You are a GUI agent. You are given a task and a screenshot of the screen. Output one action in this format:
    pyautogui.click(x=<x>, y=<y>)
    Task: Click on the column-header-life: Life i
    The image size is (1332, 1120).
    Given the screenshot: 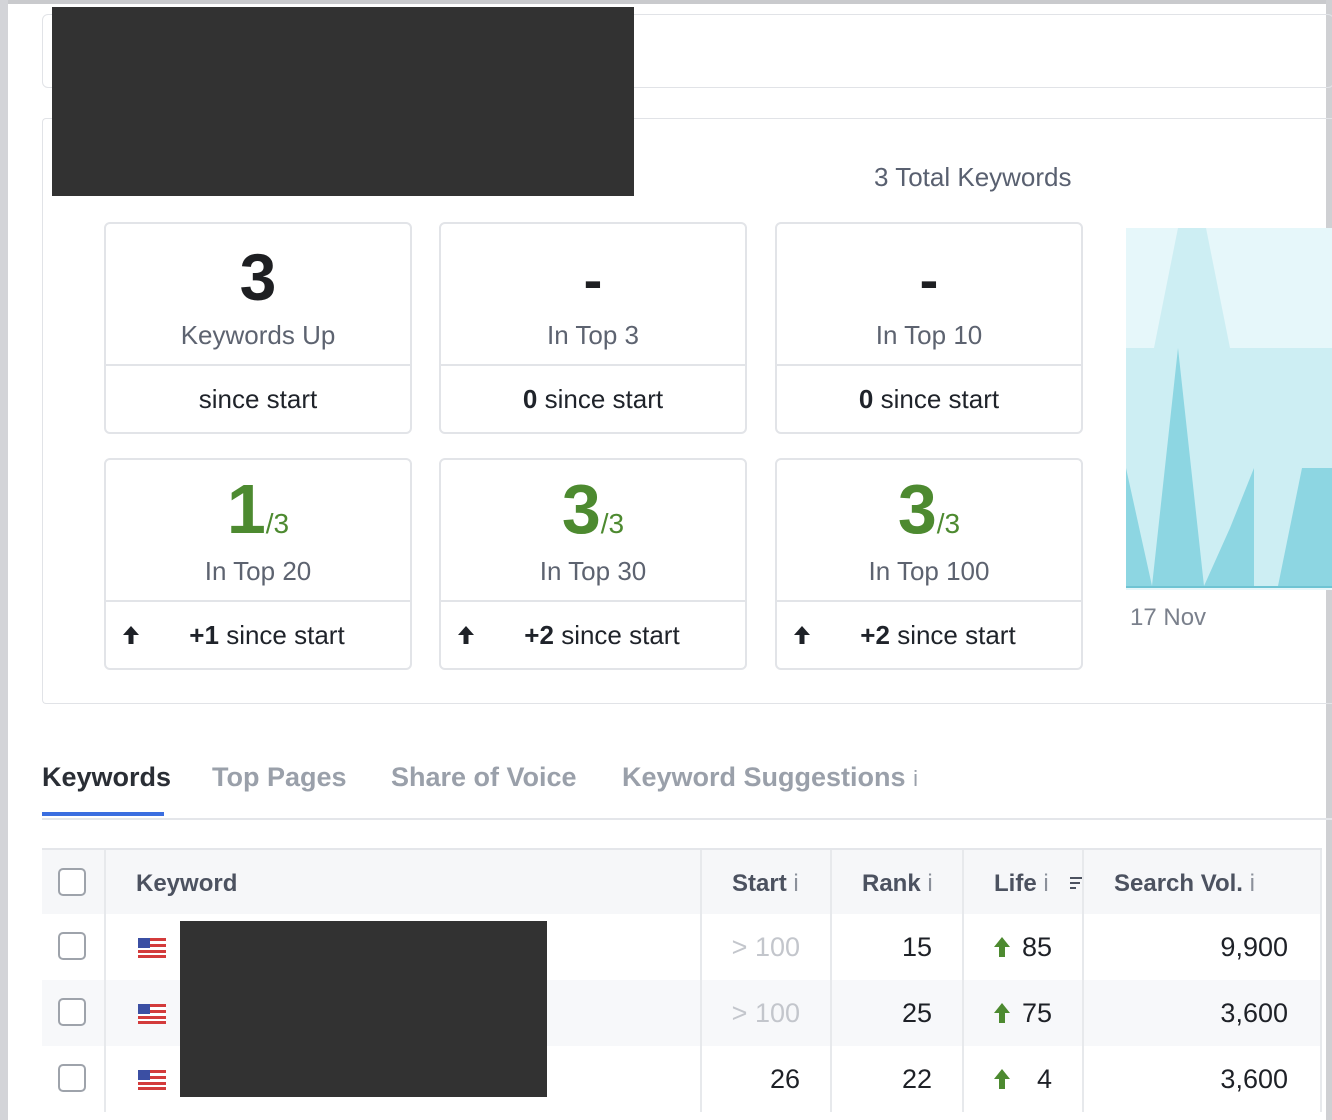 What is the action you would take?
    pyautogui.click(x=1021, y=883)
    